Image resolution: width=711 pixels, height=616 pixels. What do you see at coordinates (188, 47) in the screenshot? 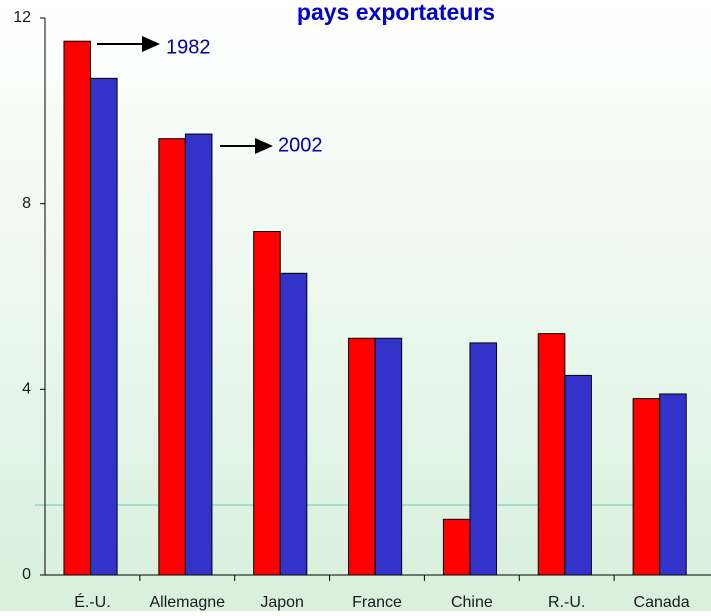
I see `legend-label: 1982` at bounding box center [188, 47].